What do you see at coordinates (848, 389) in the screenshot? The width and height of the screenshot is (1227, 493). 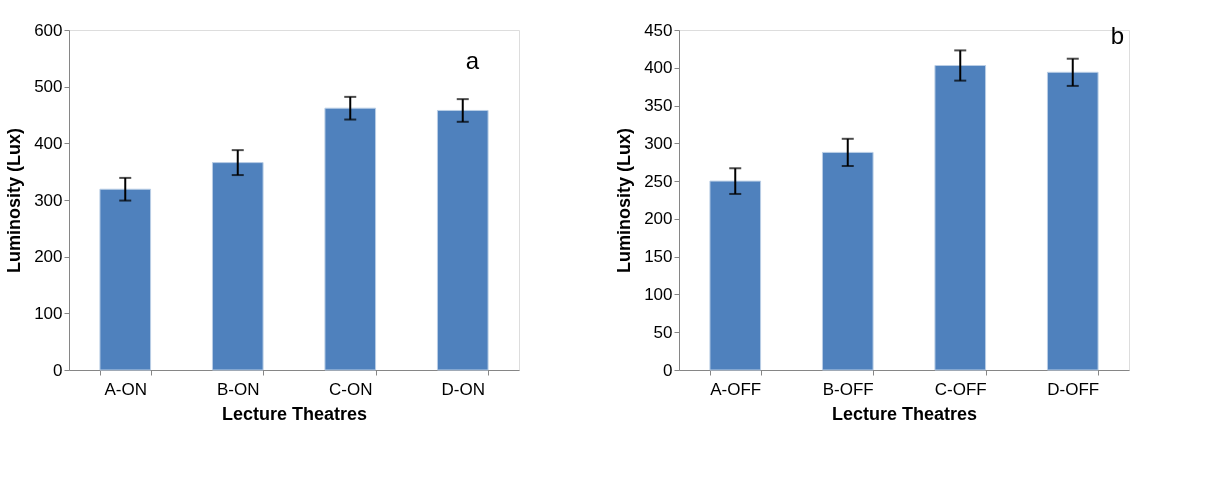 I see `x-tick-label: B-OFF` at bounding box center [848, 389].